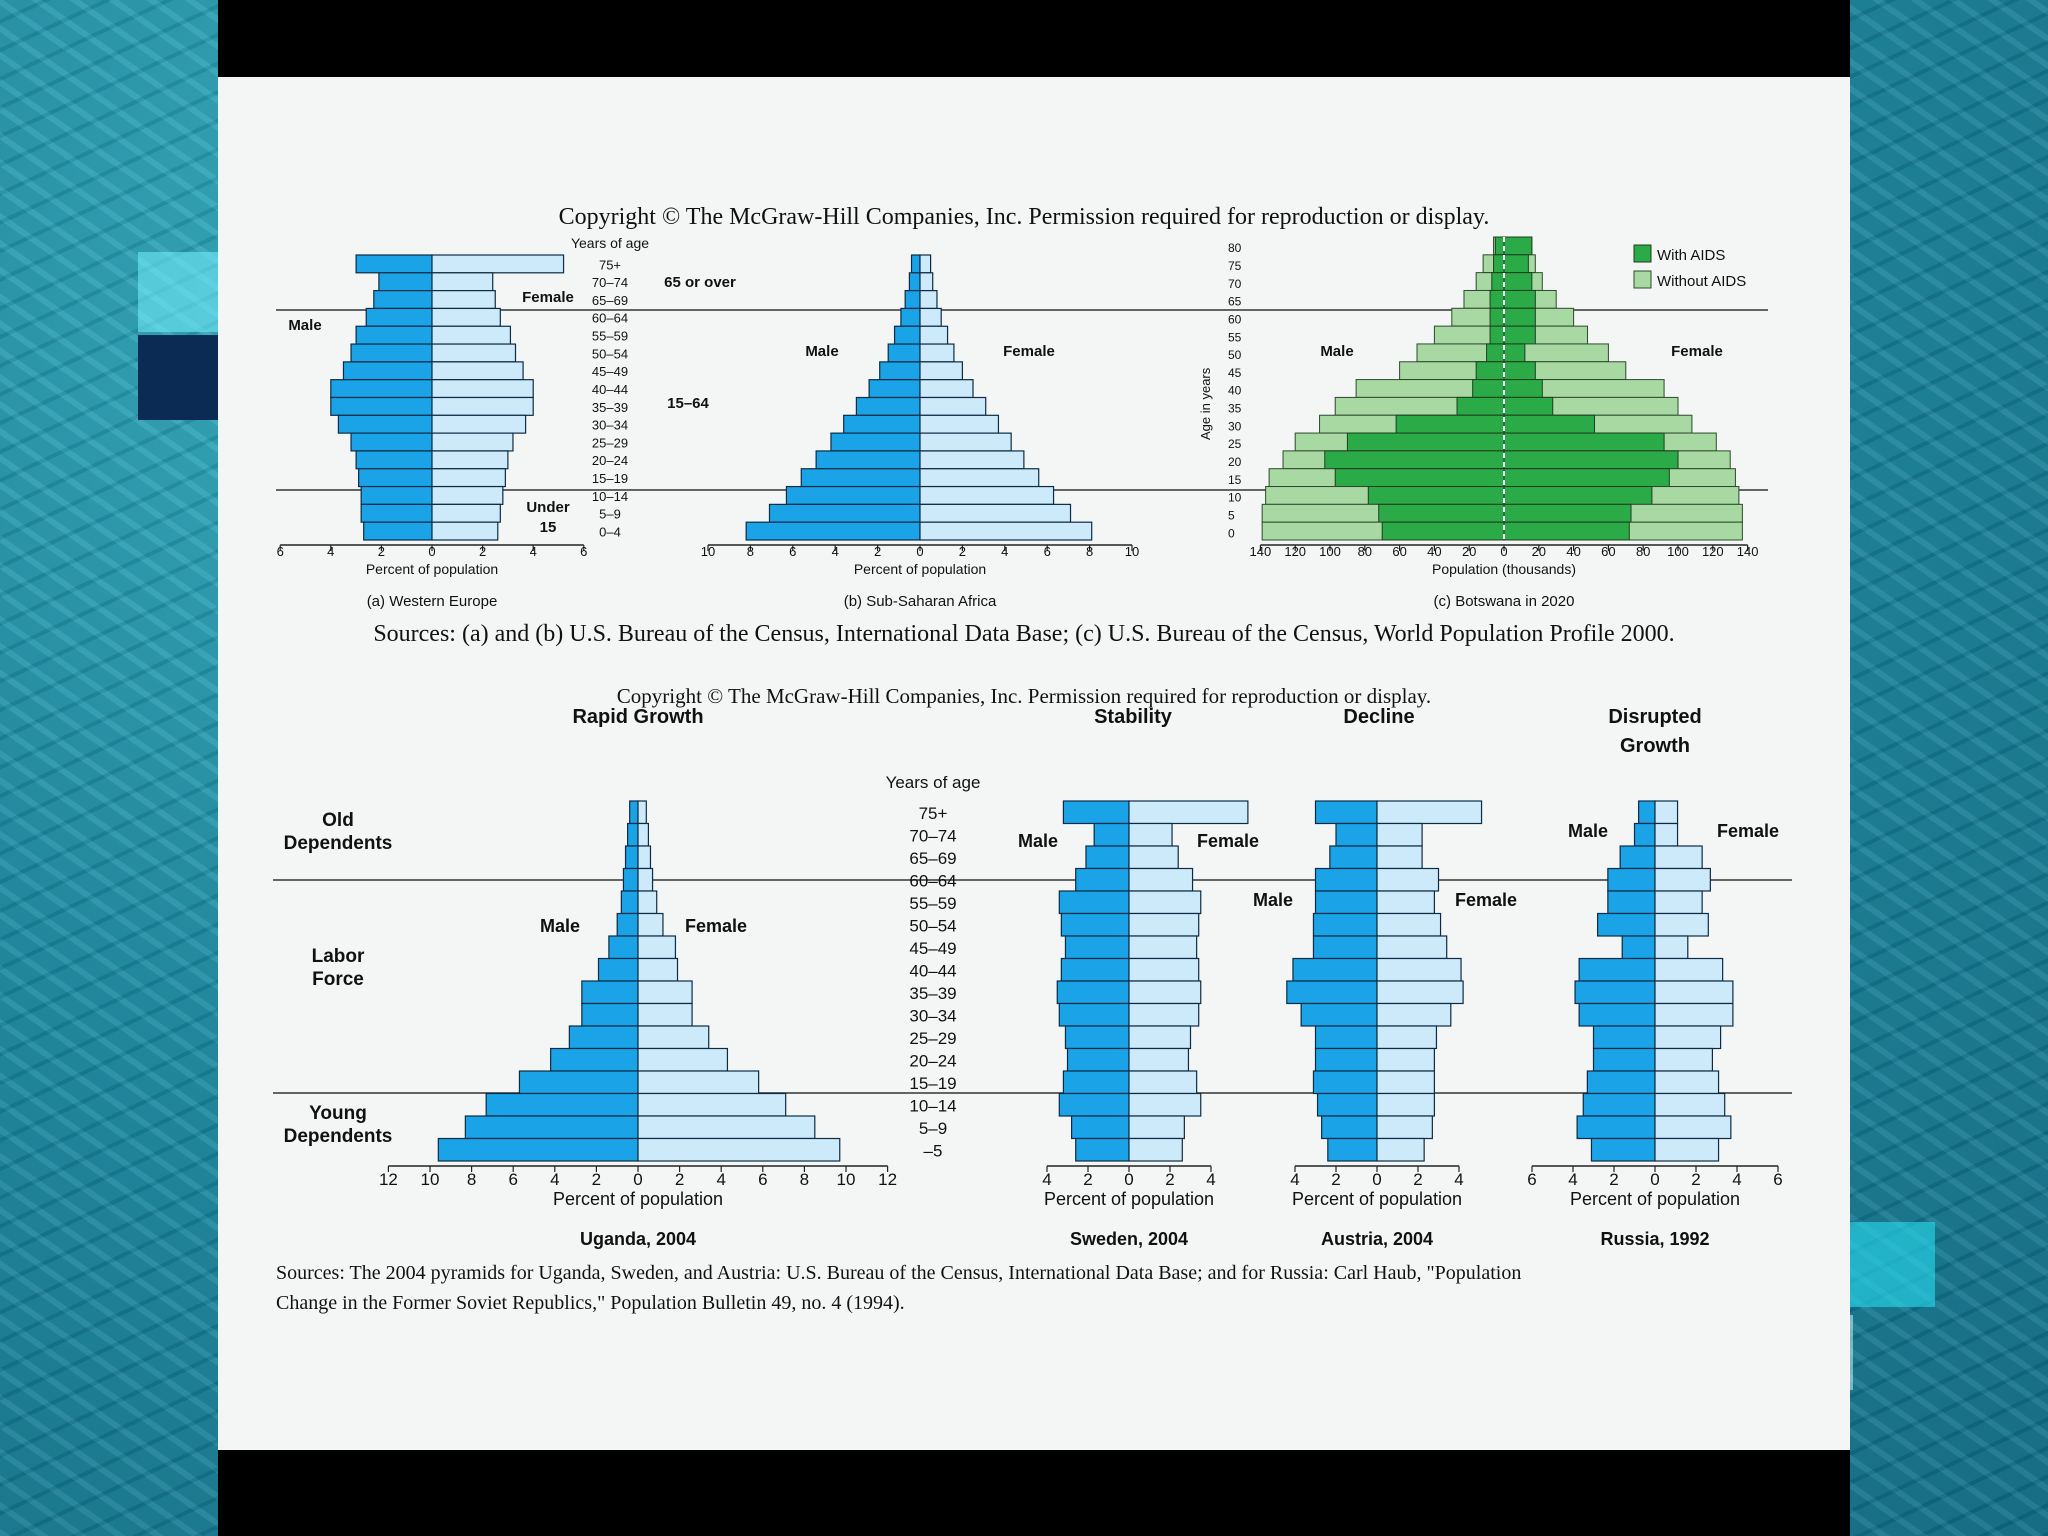 The height and width of the screenshot is (1536, 2048). Describe the element at coordinates (1434, 551) in the screenshot. I see `x-tick-label: 40` at that location.